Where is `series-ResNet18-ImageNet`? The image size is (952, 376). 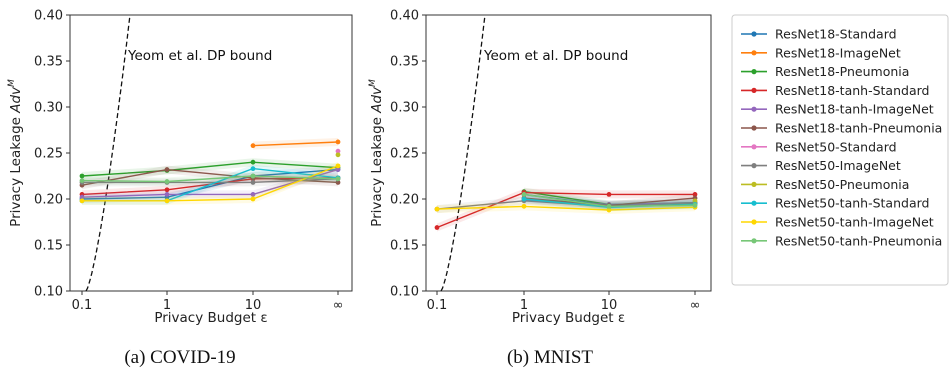
series-ResNet18-ImageNet is located at coordinates (295, 144).